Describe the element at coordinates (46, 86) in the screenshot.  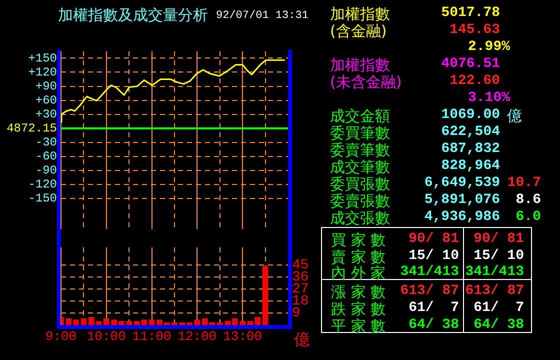
I see `y-tick-label: +90` at that location.